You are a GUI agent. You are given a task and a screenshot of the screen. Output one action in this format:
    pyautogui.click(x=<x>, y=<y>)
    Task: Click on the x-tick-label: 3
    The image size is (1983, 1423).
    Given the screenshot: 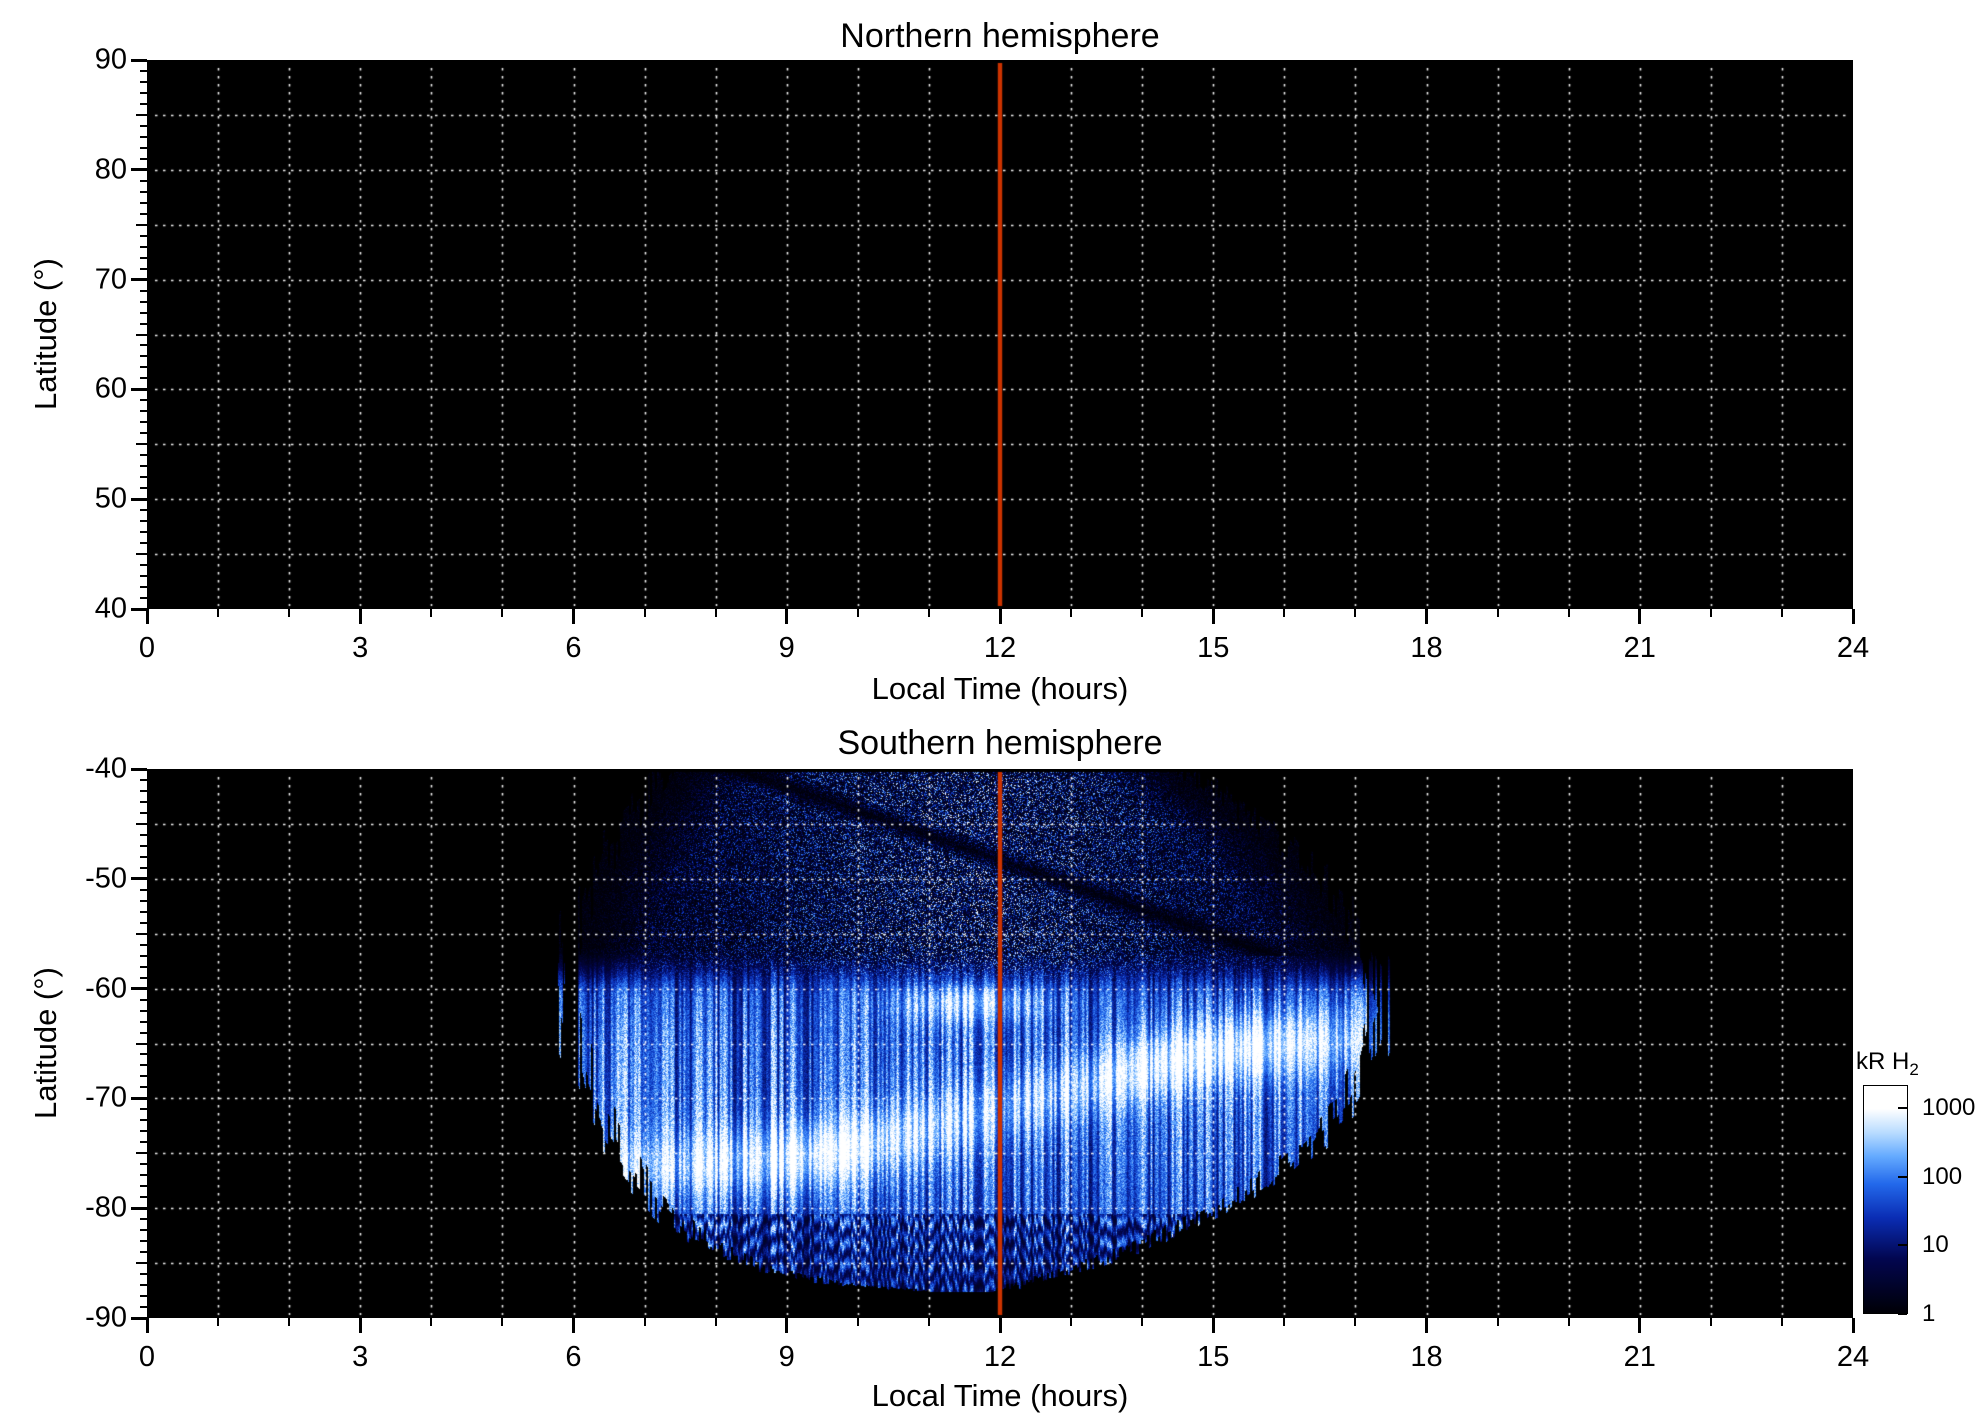 What is the action you would take?
    pyautogui.click(x=360, y=1357)
    